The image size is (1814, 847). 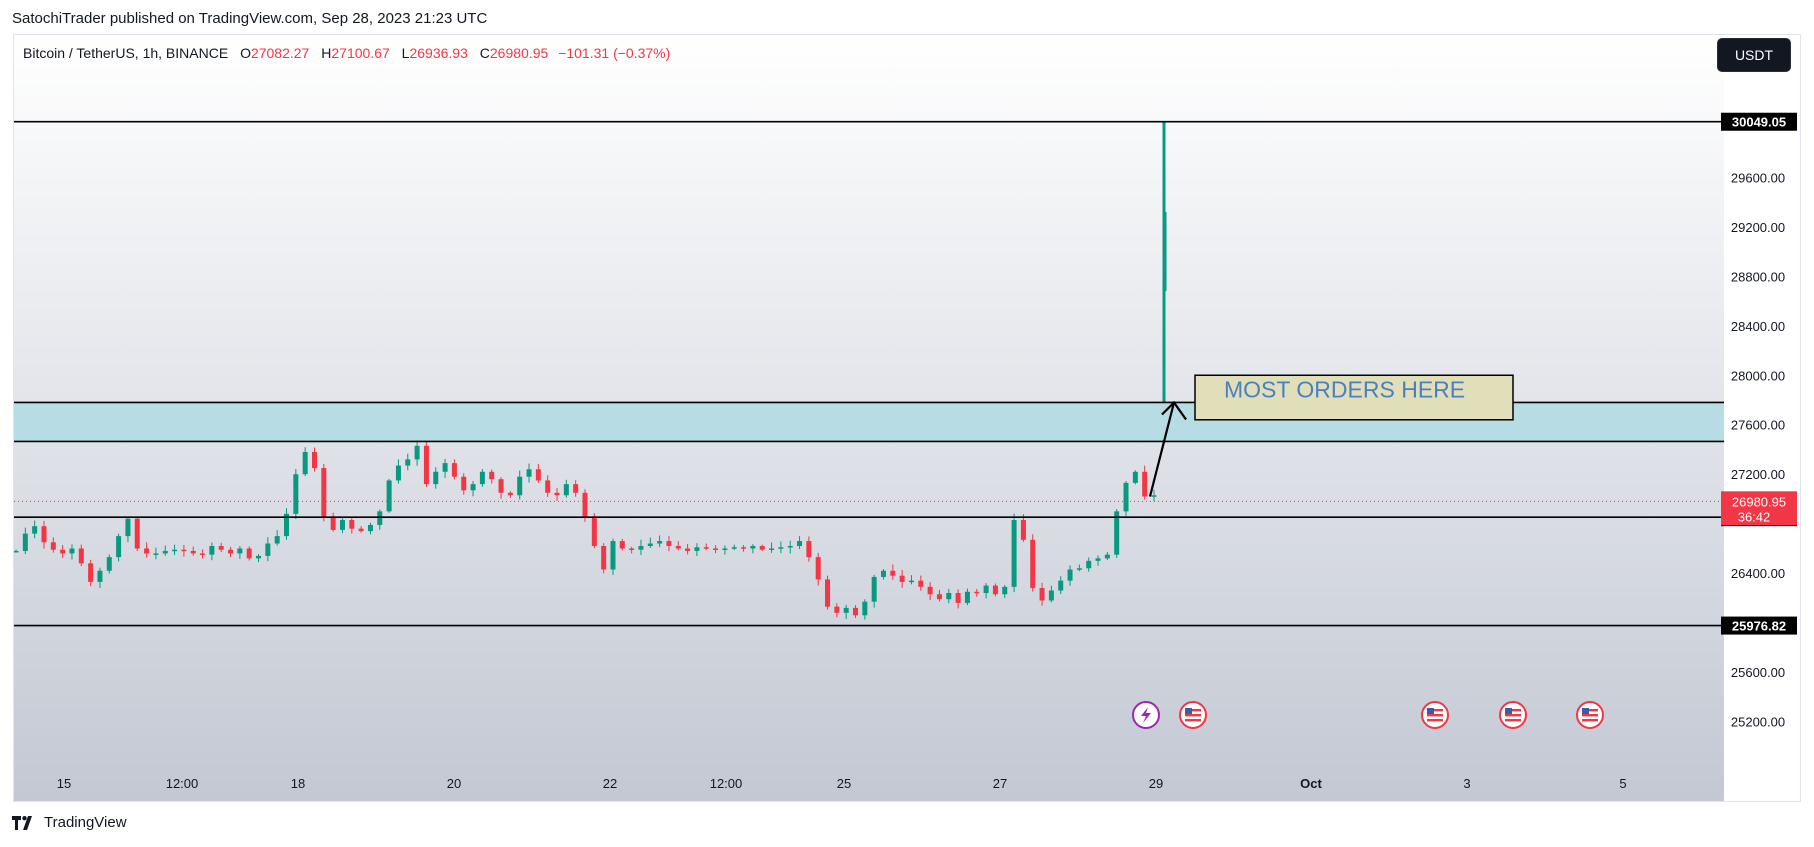 What do you see at coordinates (1622, 783) in the screenshot?
I see `time-tick-label: 5` at bounding box center [1622, 783].